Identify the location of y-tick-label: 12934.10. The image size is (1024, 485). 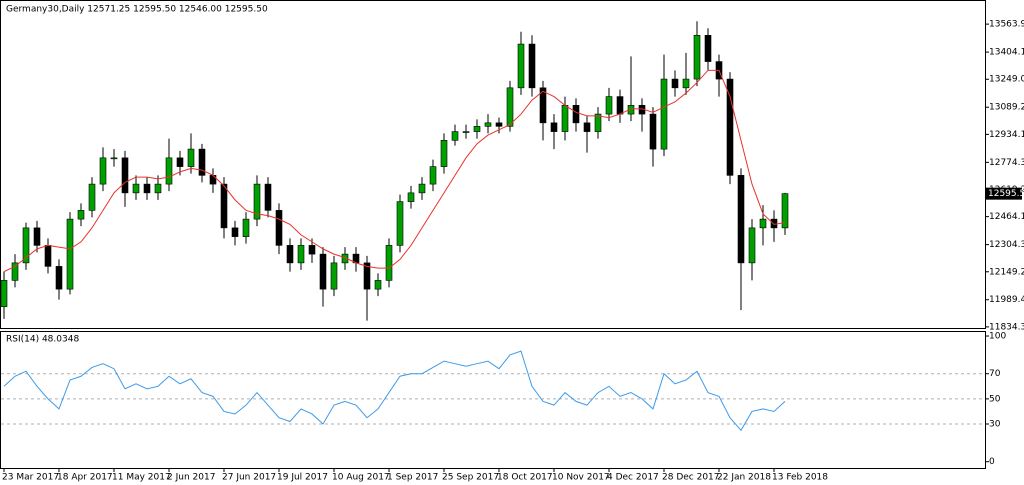
(1006, 135).